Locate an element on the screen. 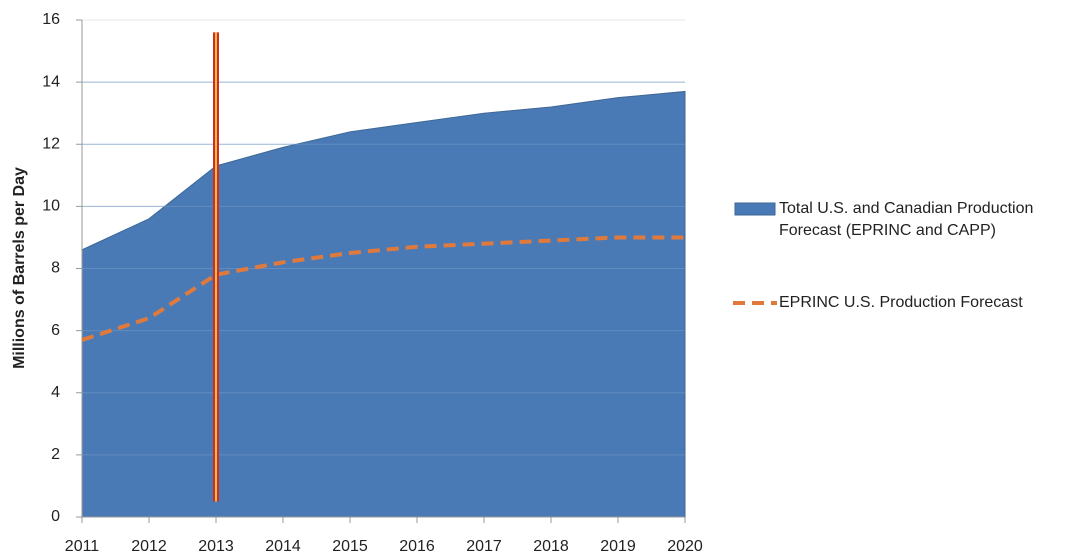 The image size is (1087, 557). x-tick-label: 2012 is located at coordinates (149, 546).